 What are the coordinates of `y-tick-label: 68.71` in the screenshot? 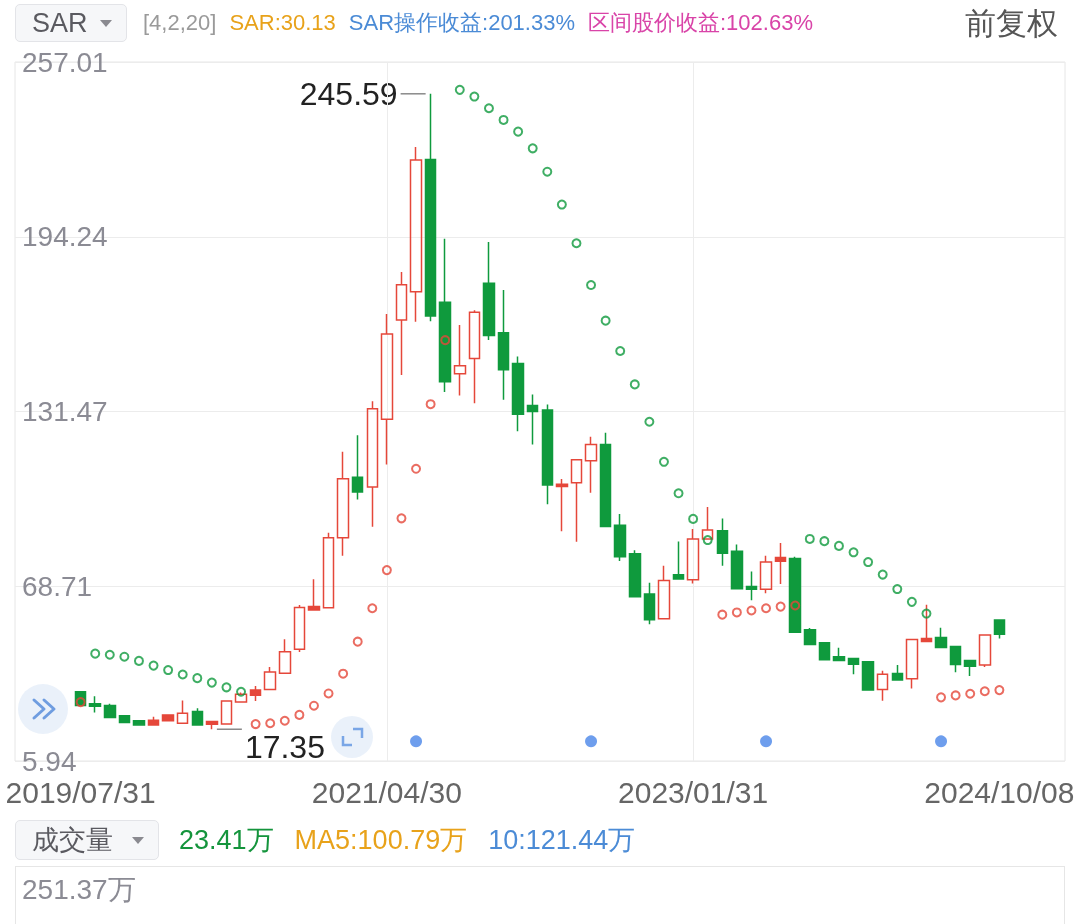 It's located at (57, 586).